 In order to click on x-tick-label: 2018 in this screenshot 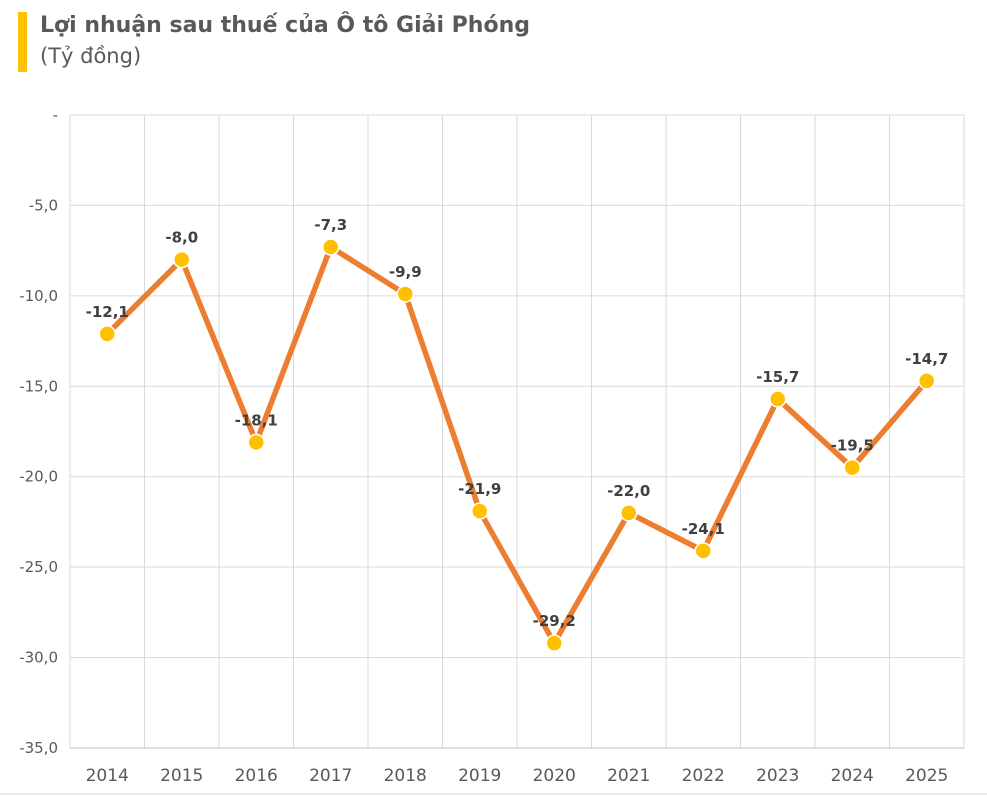, I will do `click(405, 776)`.